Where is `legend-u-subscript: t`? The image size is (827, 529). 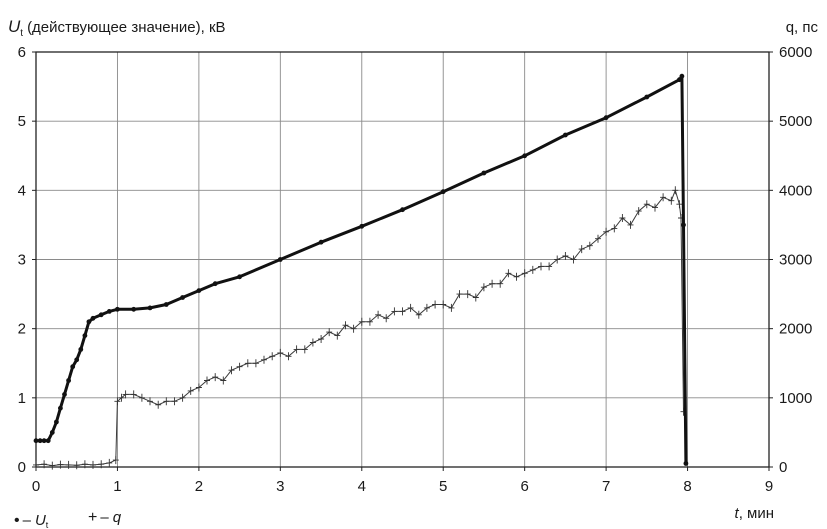
legend-u-subscript: t is located at coordinates (47, 524).